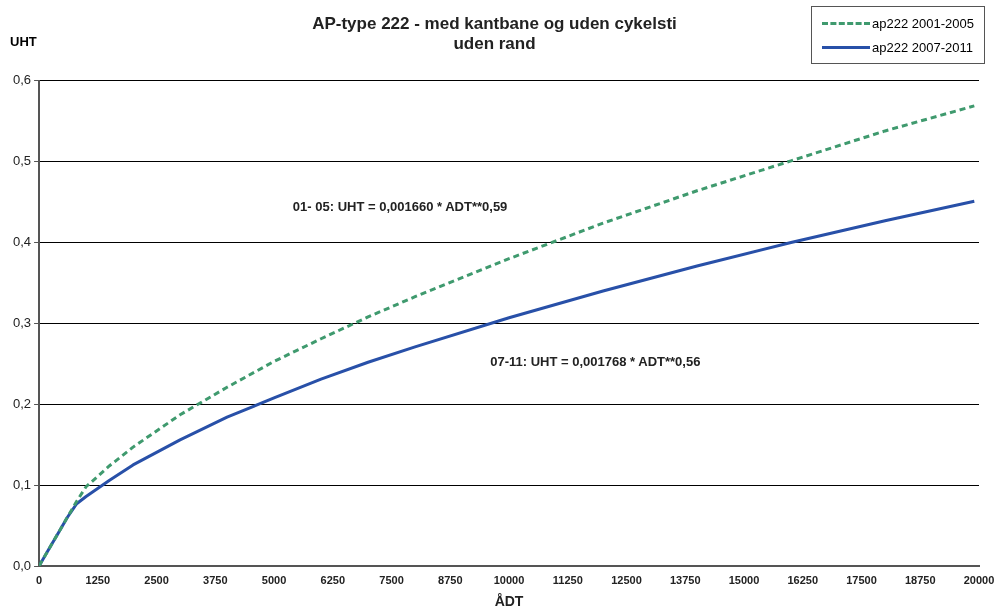 This screenshot has width=1001, height=615. I want to click on x-tick-label: 10000, so click(509, 579).